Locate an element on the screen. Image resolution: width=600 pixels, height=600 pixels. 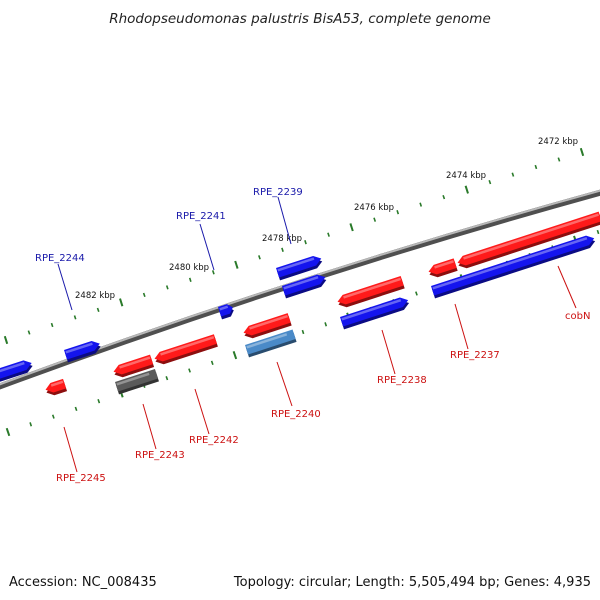
scale-label-2478: 2478 kbp is located at coordinates (282, 239).